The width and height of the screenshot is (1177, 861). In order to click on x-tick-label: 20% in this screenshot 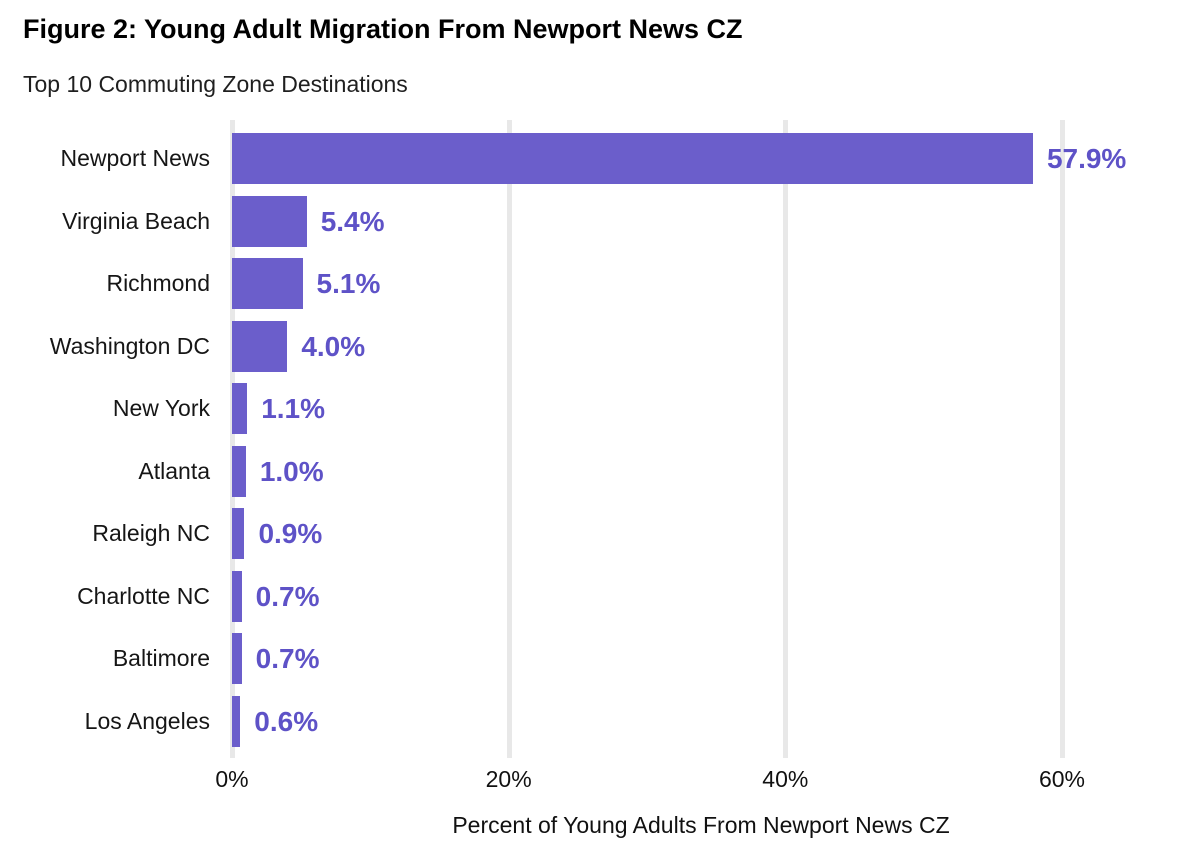, I will do `click(508, 779)`.